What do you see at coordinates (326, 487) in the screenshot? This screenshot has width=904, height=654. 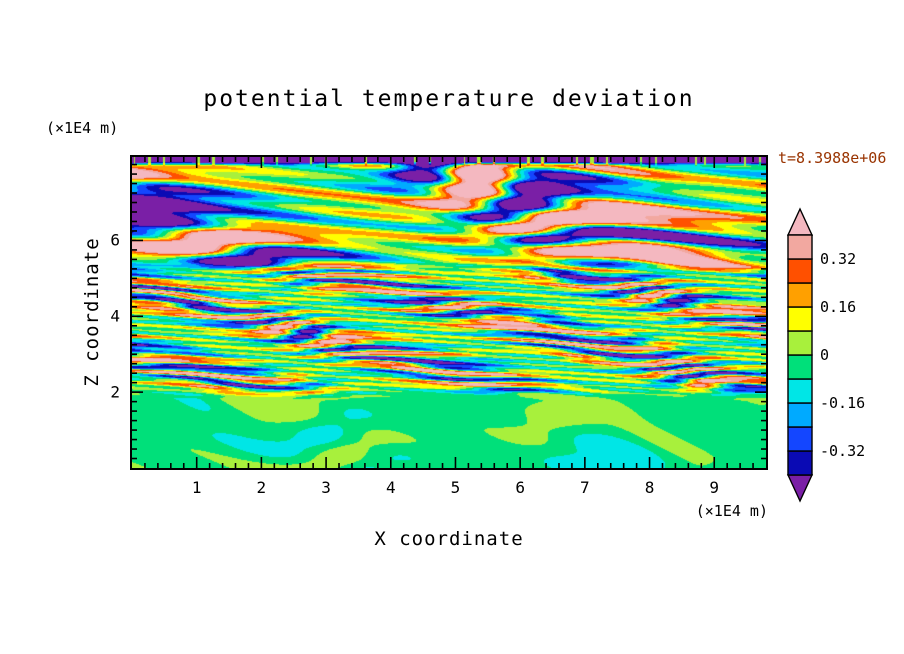 I see `x-tick-label: 3` at bounding box center [326, 487].